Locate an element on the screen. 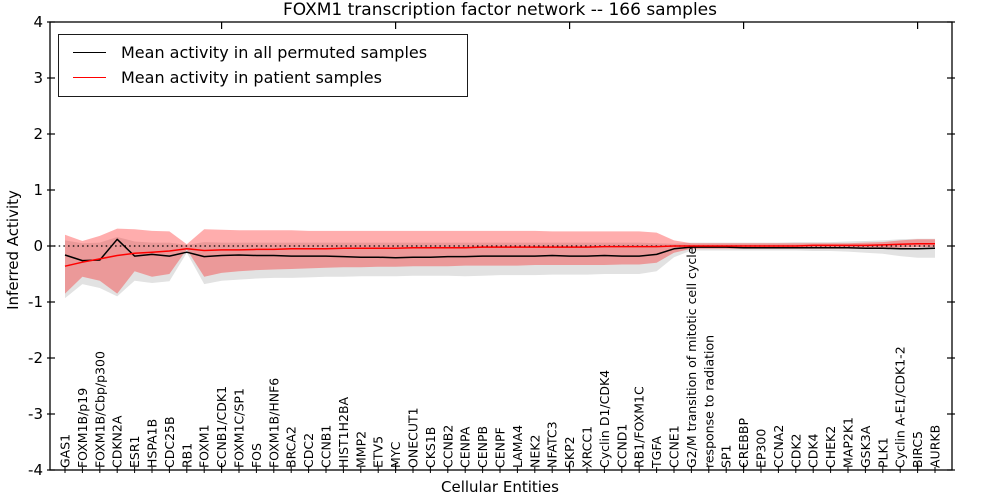  y-tick-label: 2 is located at coordinates (38, 134).